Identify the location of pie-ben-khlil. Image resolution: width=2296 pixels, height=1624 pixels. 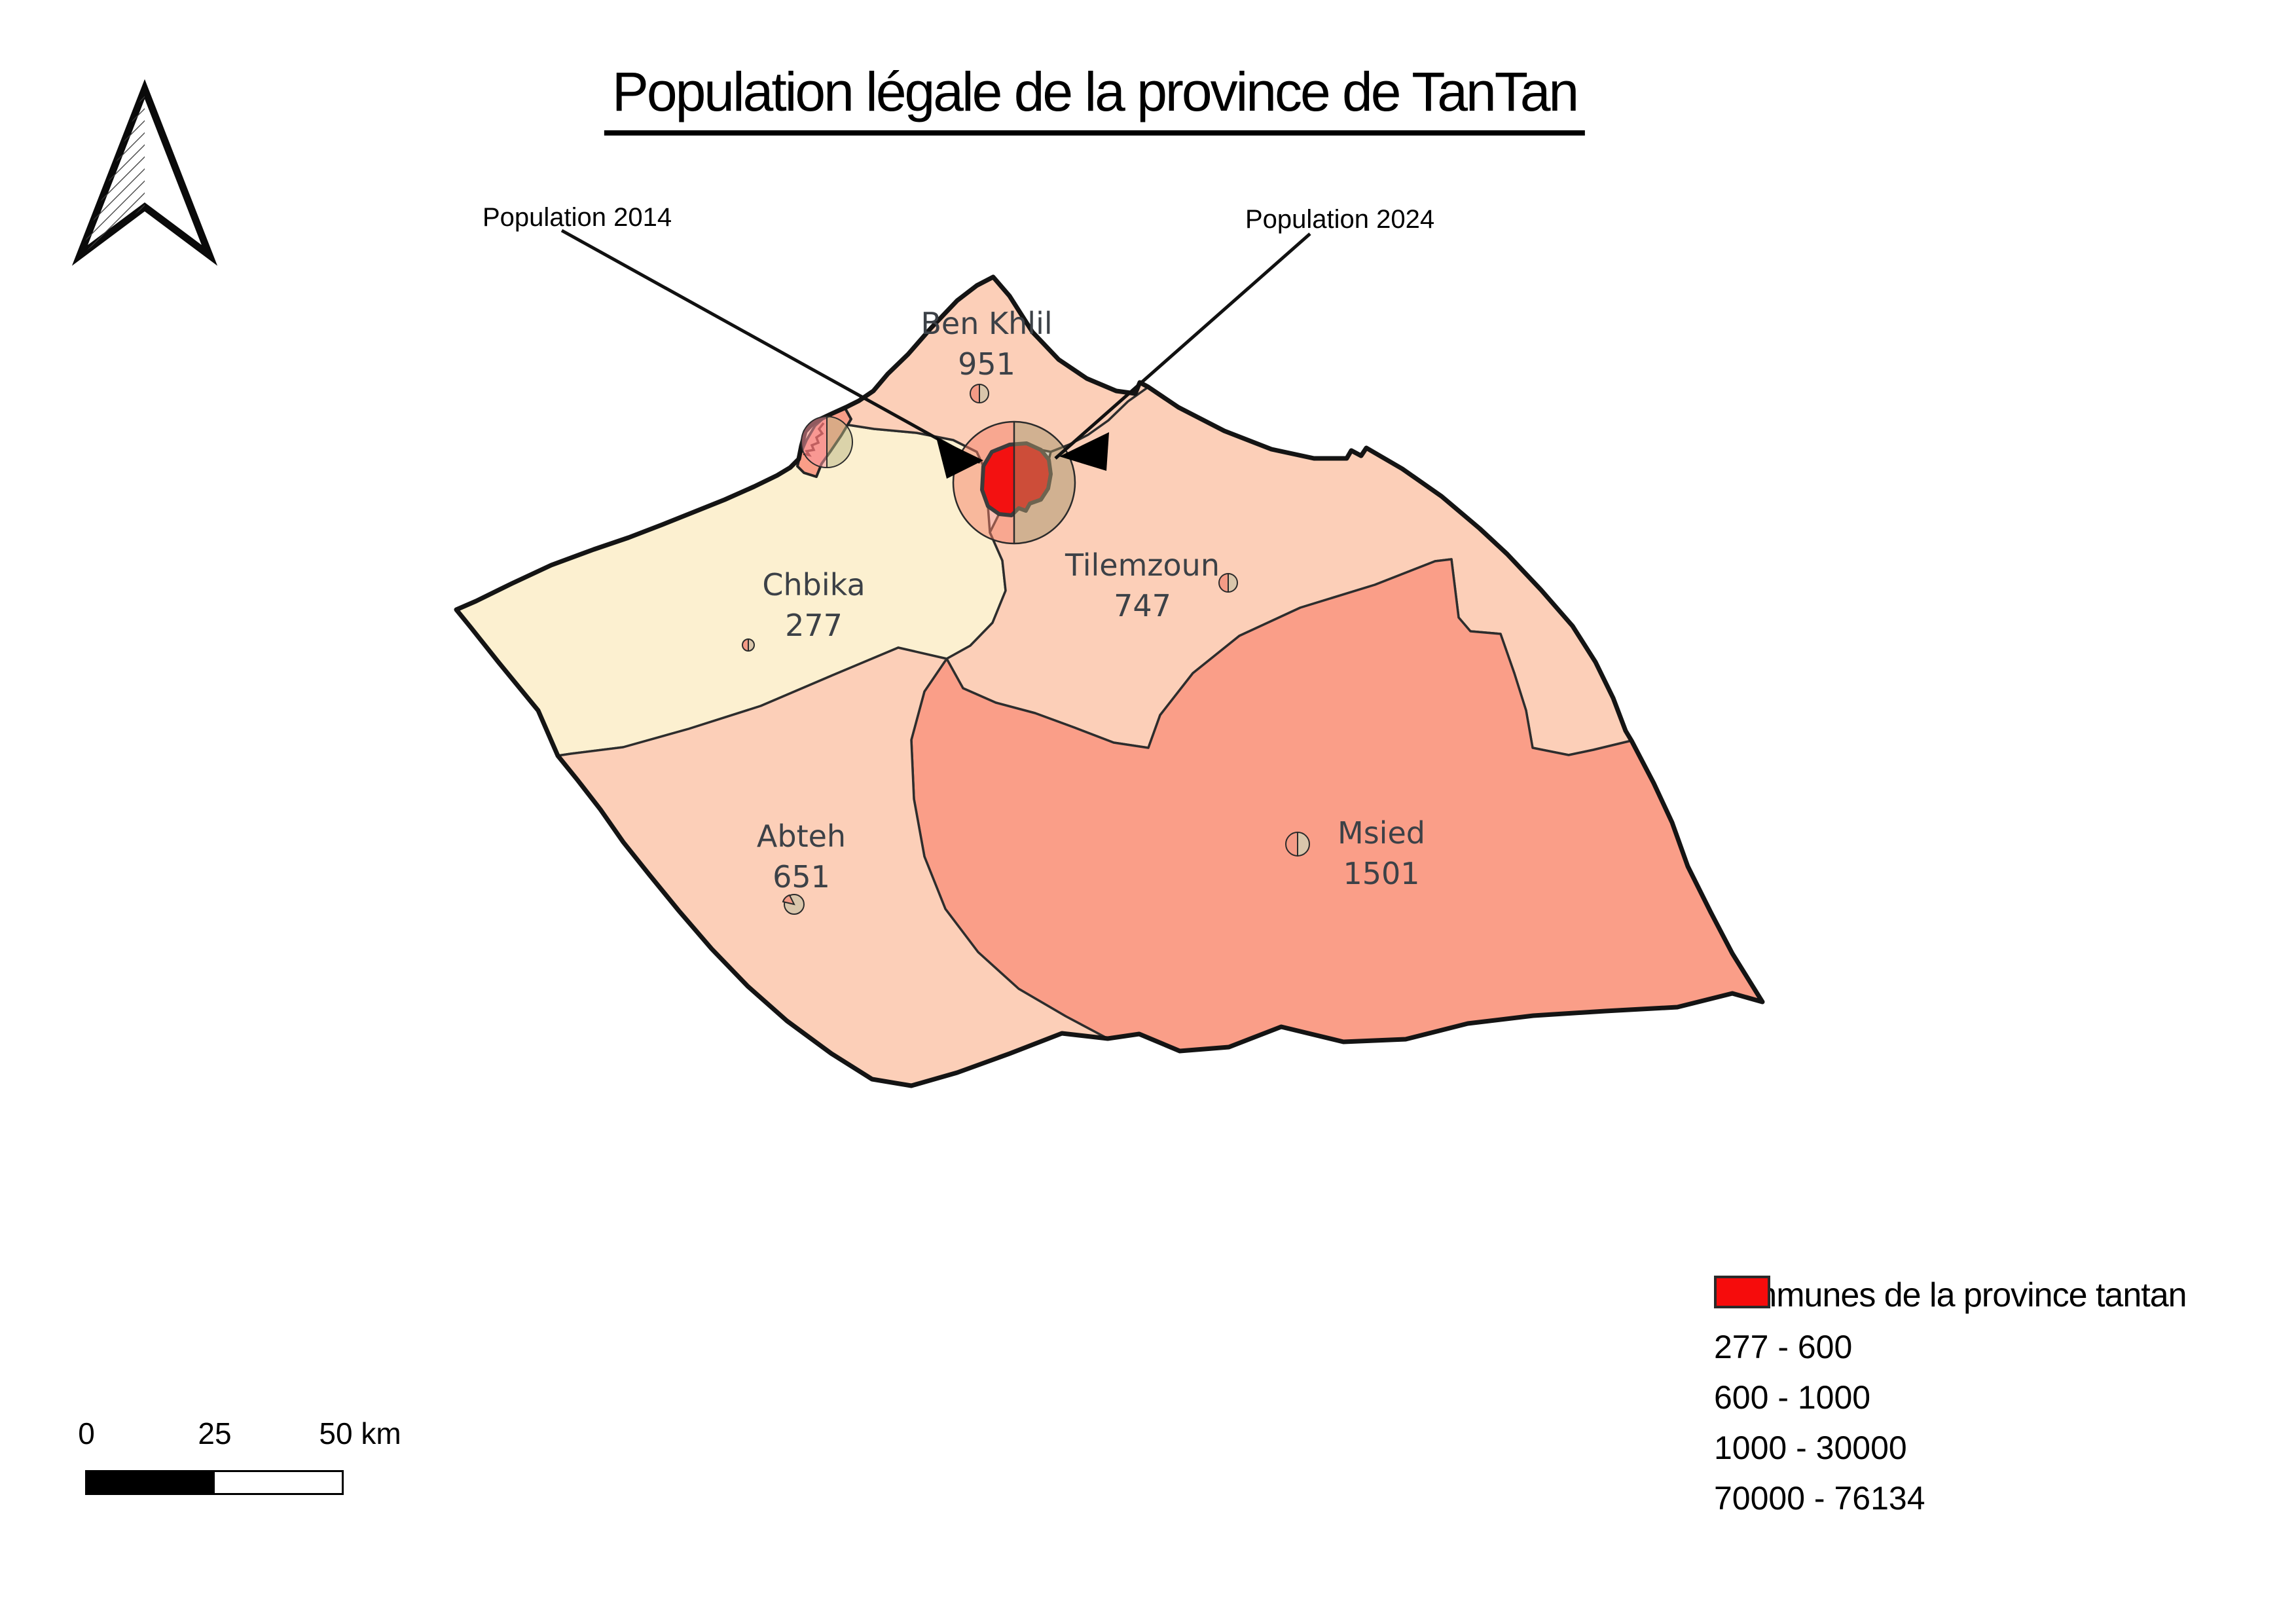
(979, 393).